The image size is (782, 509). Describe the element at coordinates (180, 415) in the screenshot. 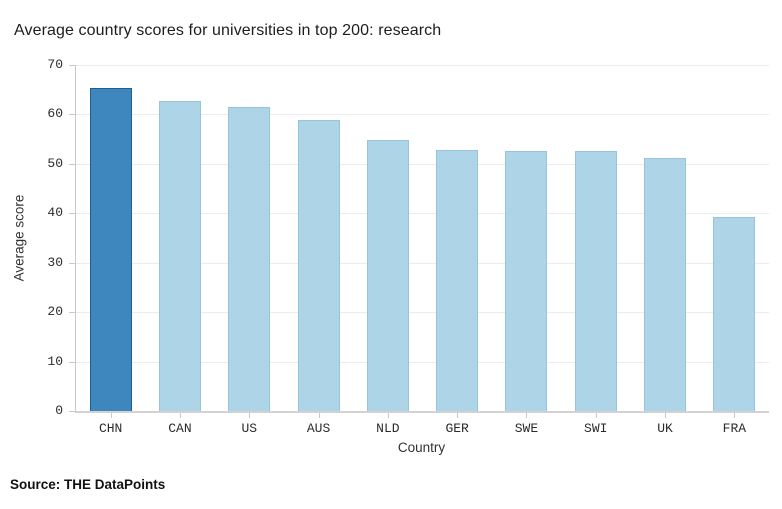

I see `x-tick-mark-can` at that location.